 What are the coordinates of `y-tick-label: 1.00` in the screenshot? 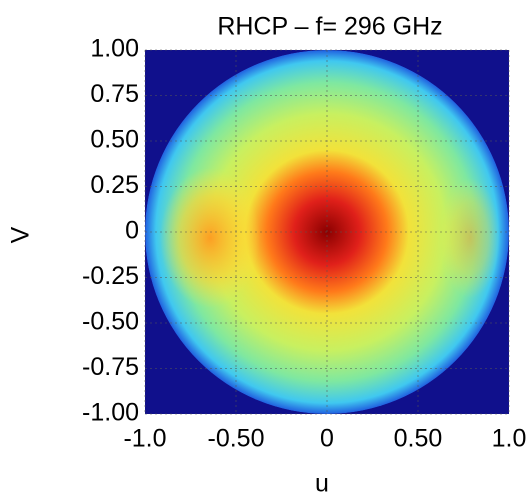 It's located at (114, 49).